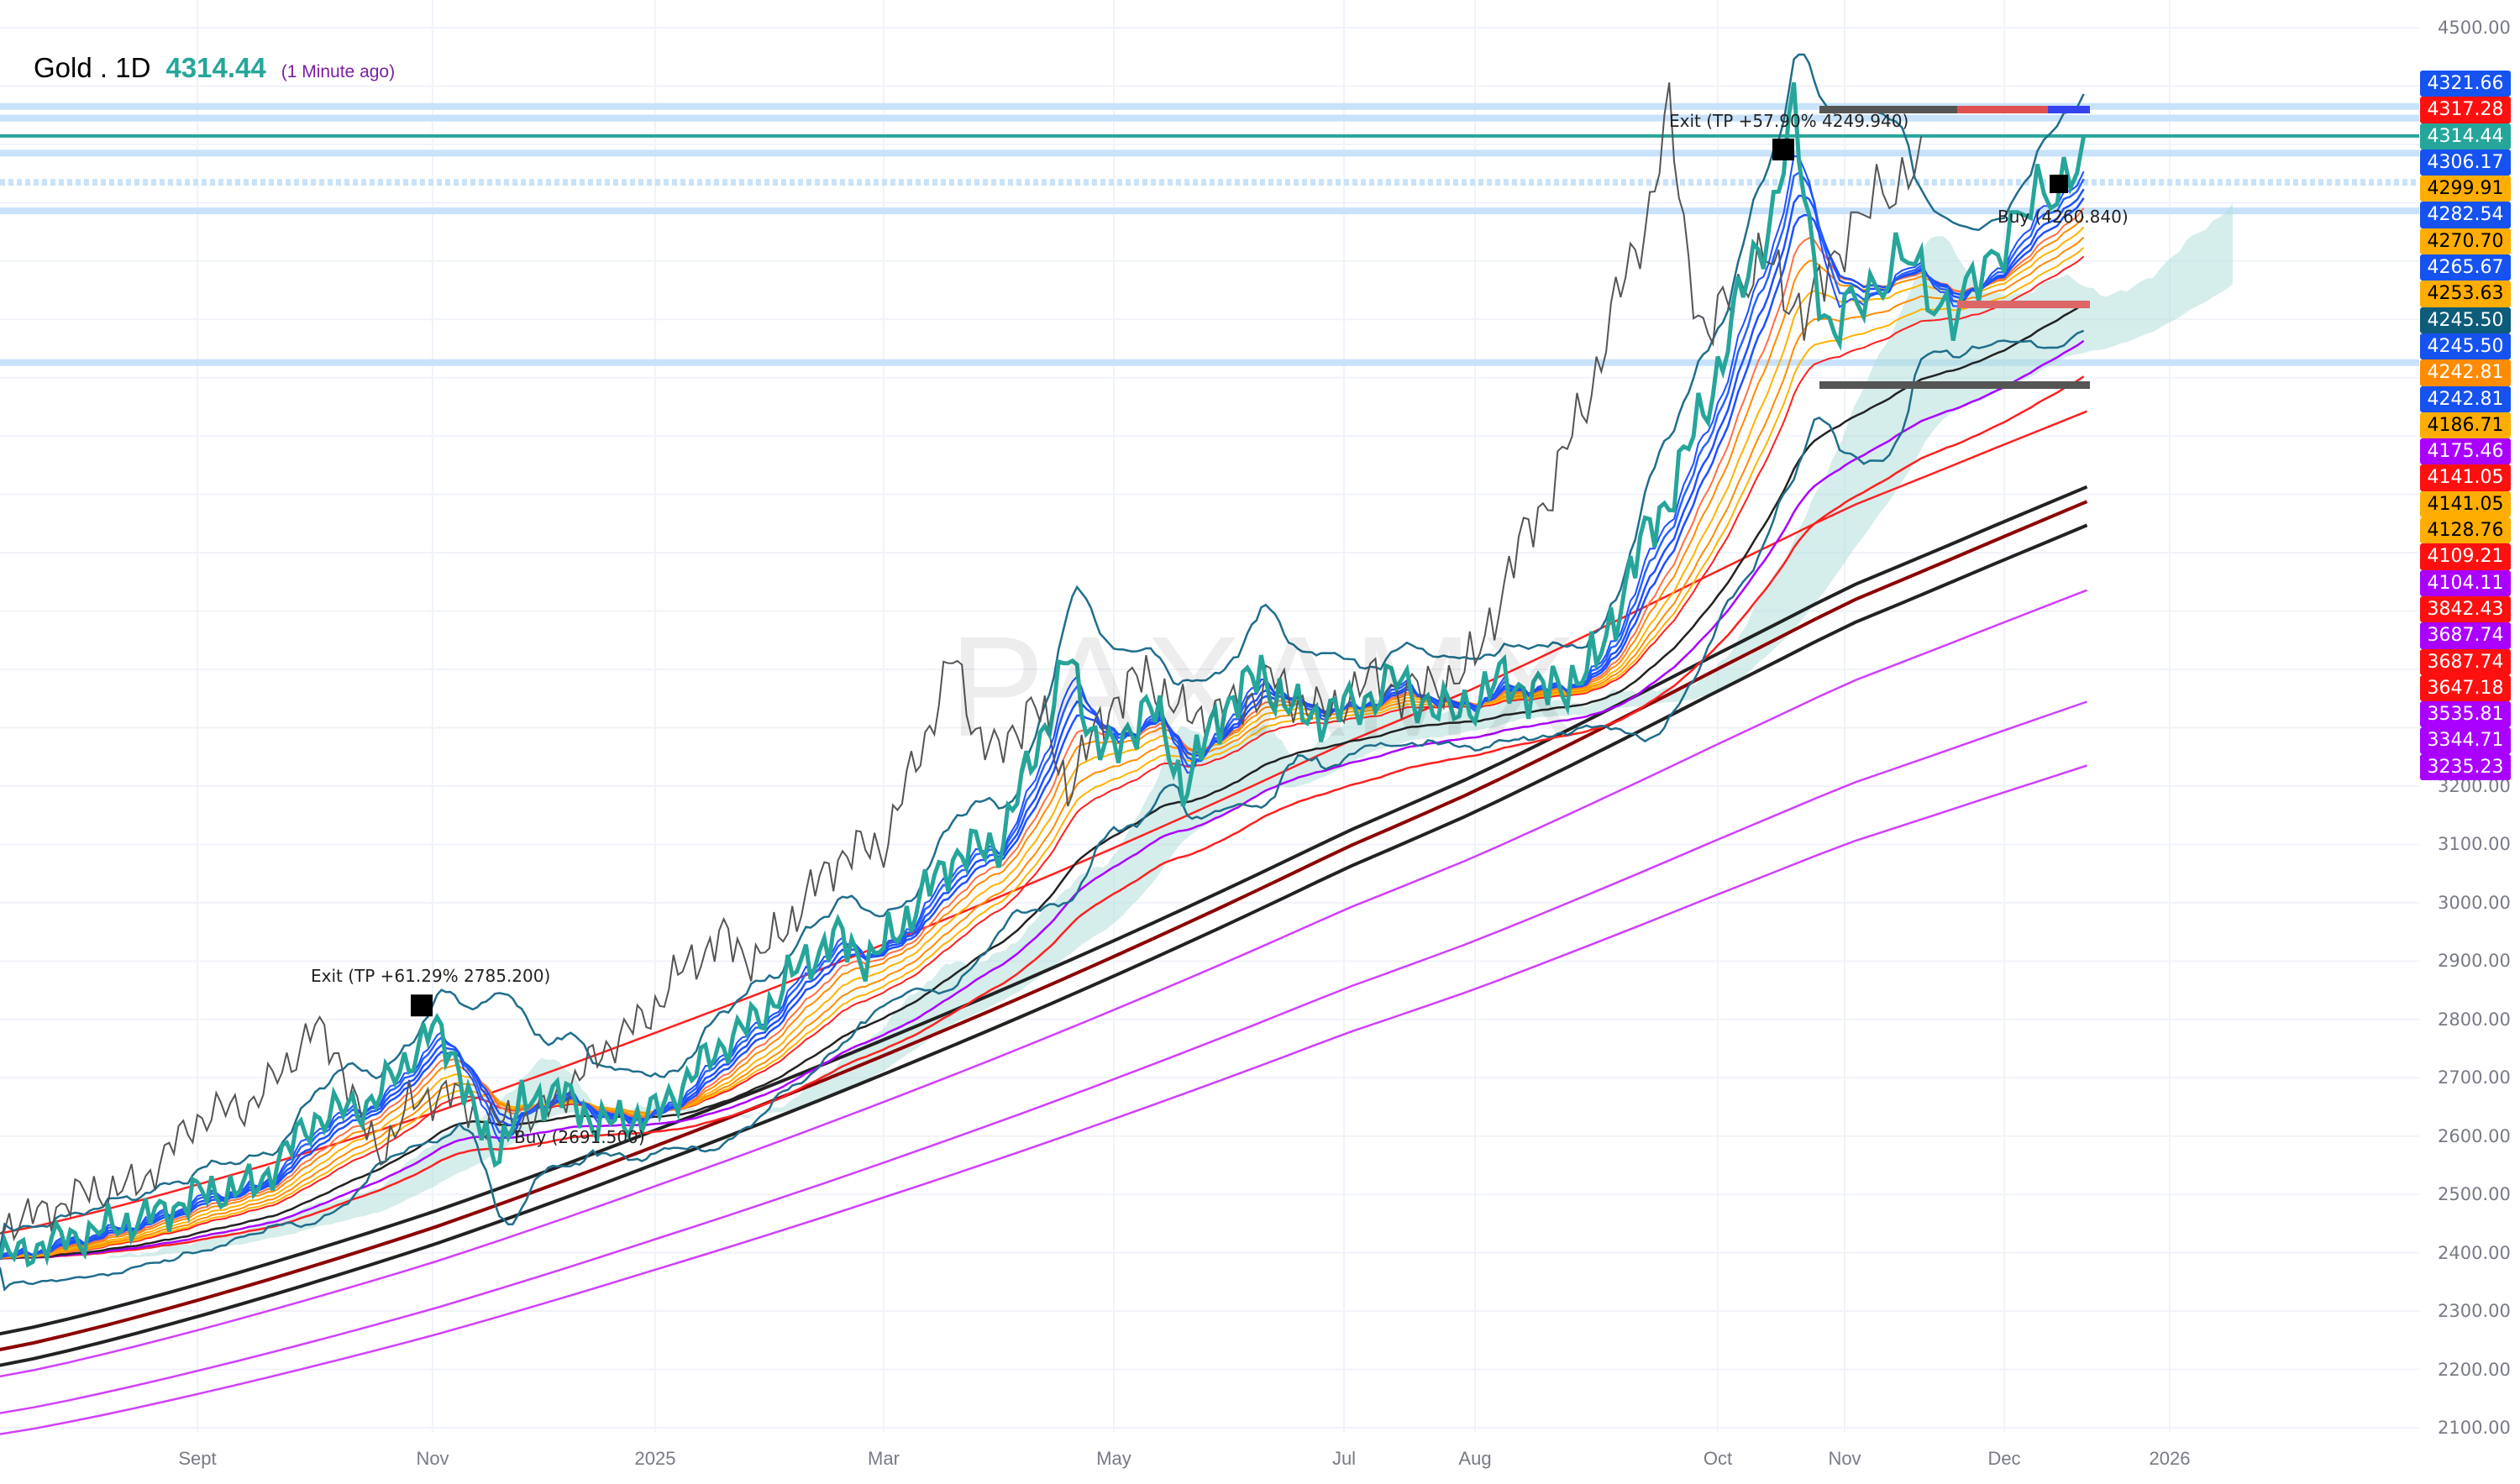 This screenshot has width=2520, height=1484. Describe the element at coordinates (2465, 267) in the screenshot. I see `price-label: 4265.67` at that location.